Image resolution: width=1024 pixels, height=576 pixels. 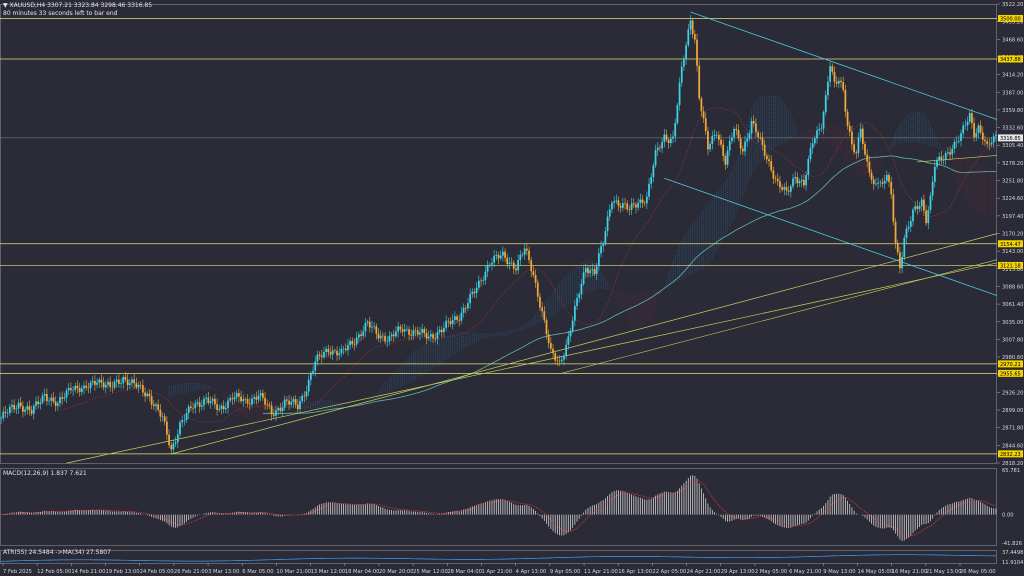 What do you see at coordinates (1012, 23) in the screenshot?
I see `price-tick-label: 3495.20` at bounding box center [1012, 23].